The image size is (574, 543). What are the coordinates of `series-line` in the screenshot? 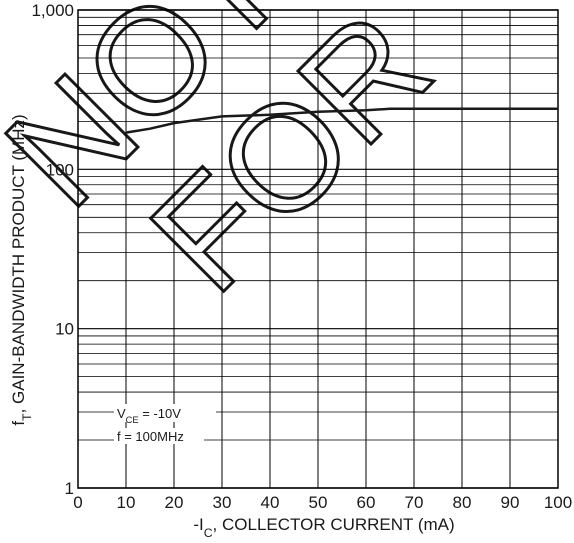 It's located at (341, 120).